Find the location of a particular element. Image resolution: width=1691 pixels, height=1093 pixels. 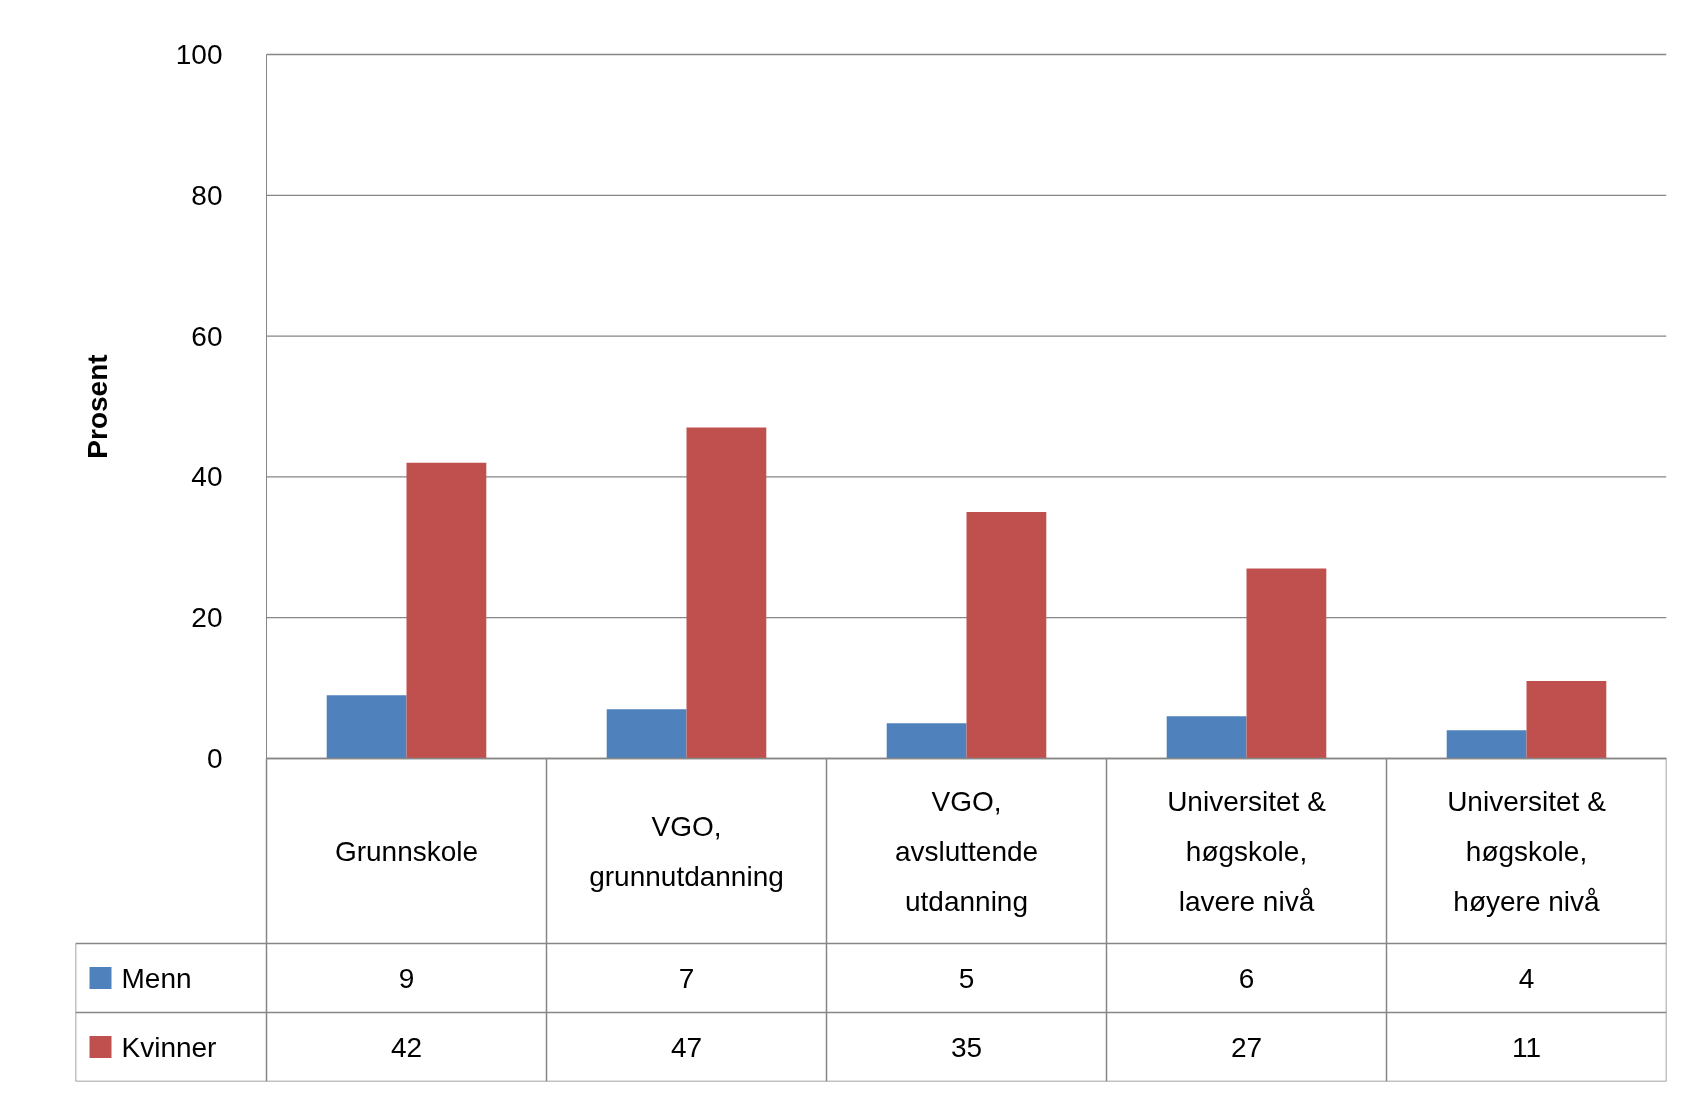

y-tick-label: 0 is located at coordinates (214, 758).